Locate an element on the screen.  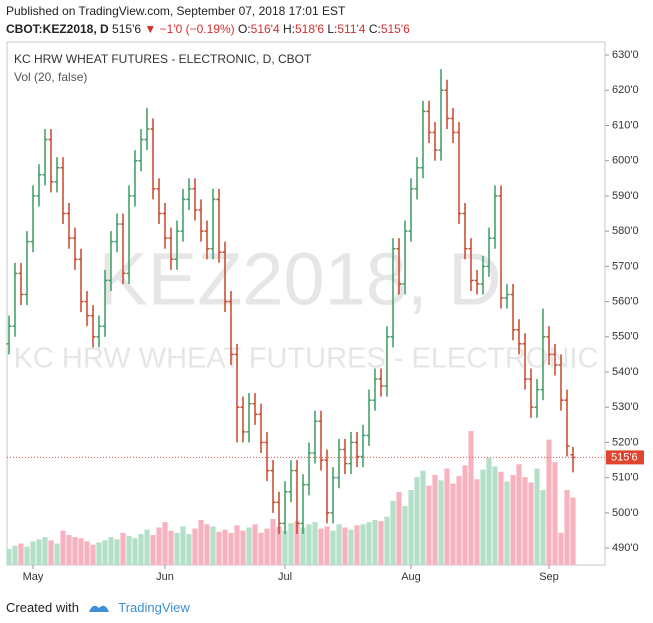
brand: TradingView is located at coordinates (154, 607).